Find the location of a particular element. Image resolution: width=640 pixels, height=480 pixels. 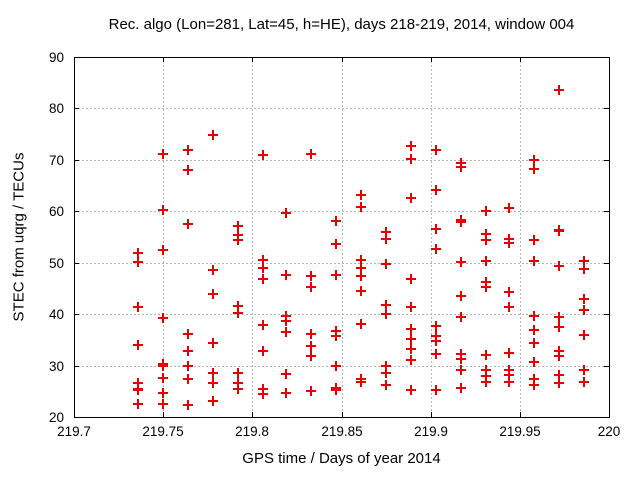

y-tick-label: 30 is located at coordinates (56, 366).